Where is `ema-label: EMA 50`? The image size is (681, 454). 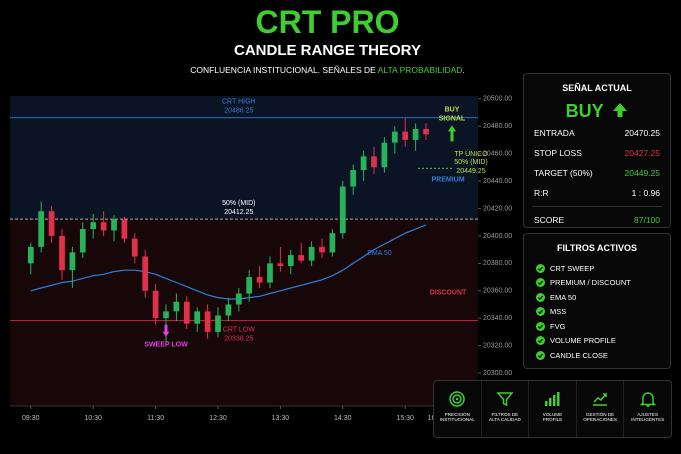 ema-label: EMA 50 is located at coordinates (379, 253).